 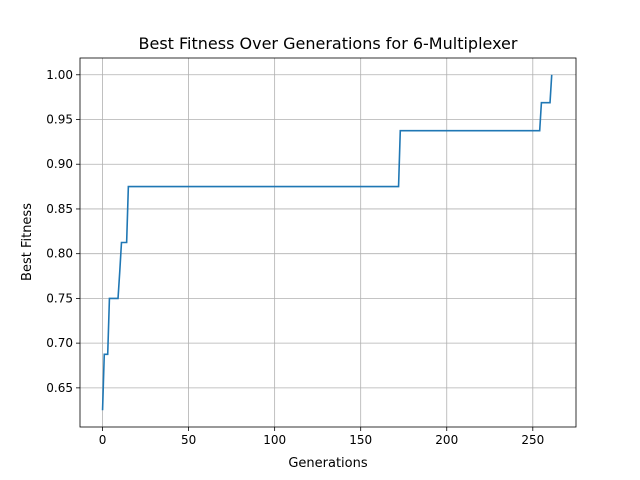 I want to click on x-axis-label: Generations, so click(x=328, y=463).